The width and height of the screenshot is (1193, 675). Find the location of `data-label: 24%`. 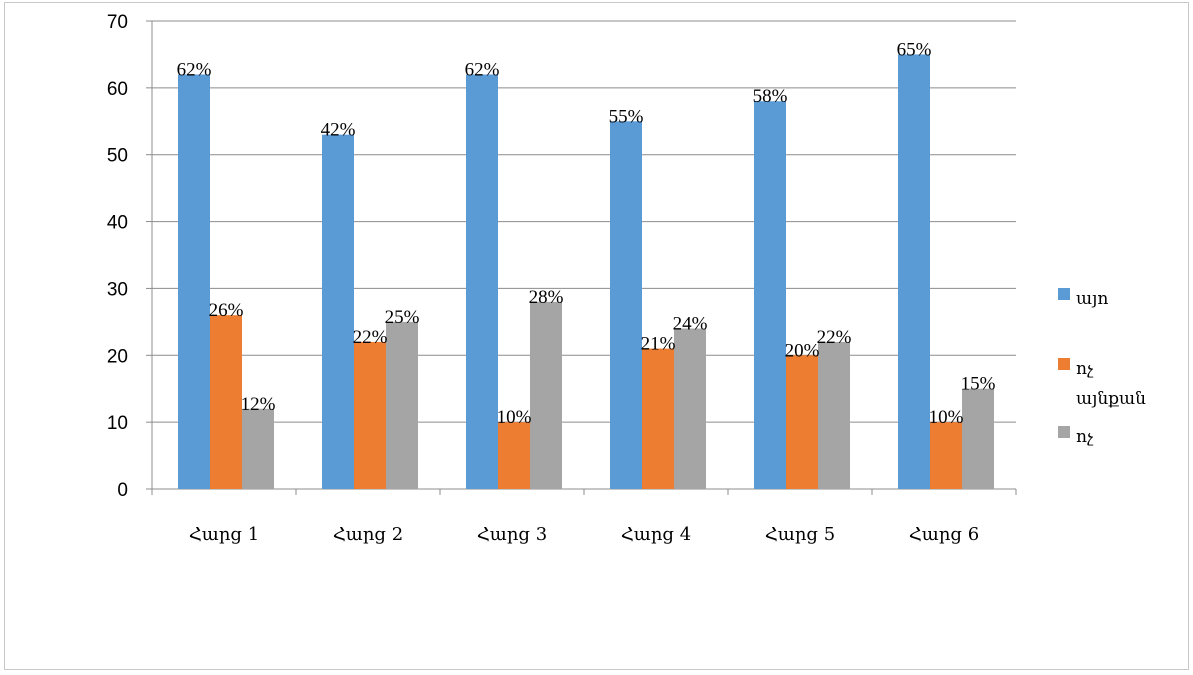

data-label: 24% is located at coordinates (690, 324).